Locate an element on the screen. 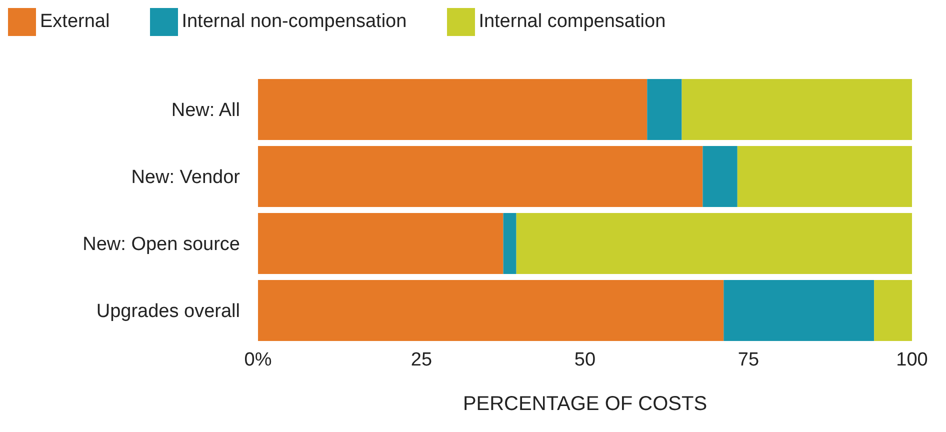 The width and height of the screenshot is (946, 432). x-tick-label: 100 is located at coordinates (912, 359).